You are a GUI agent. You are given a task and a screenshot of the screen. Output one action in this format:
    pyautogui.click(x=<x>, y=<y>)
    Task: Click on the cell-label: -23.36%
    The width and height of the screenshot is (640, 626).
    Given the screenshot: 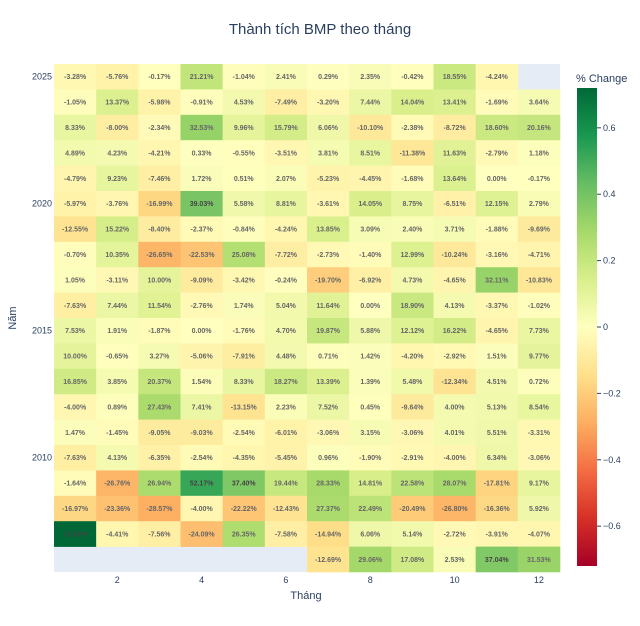 What is the action you would take?
    pyautogui.click(x=117, y=509)
    